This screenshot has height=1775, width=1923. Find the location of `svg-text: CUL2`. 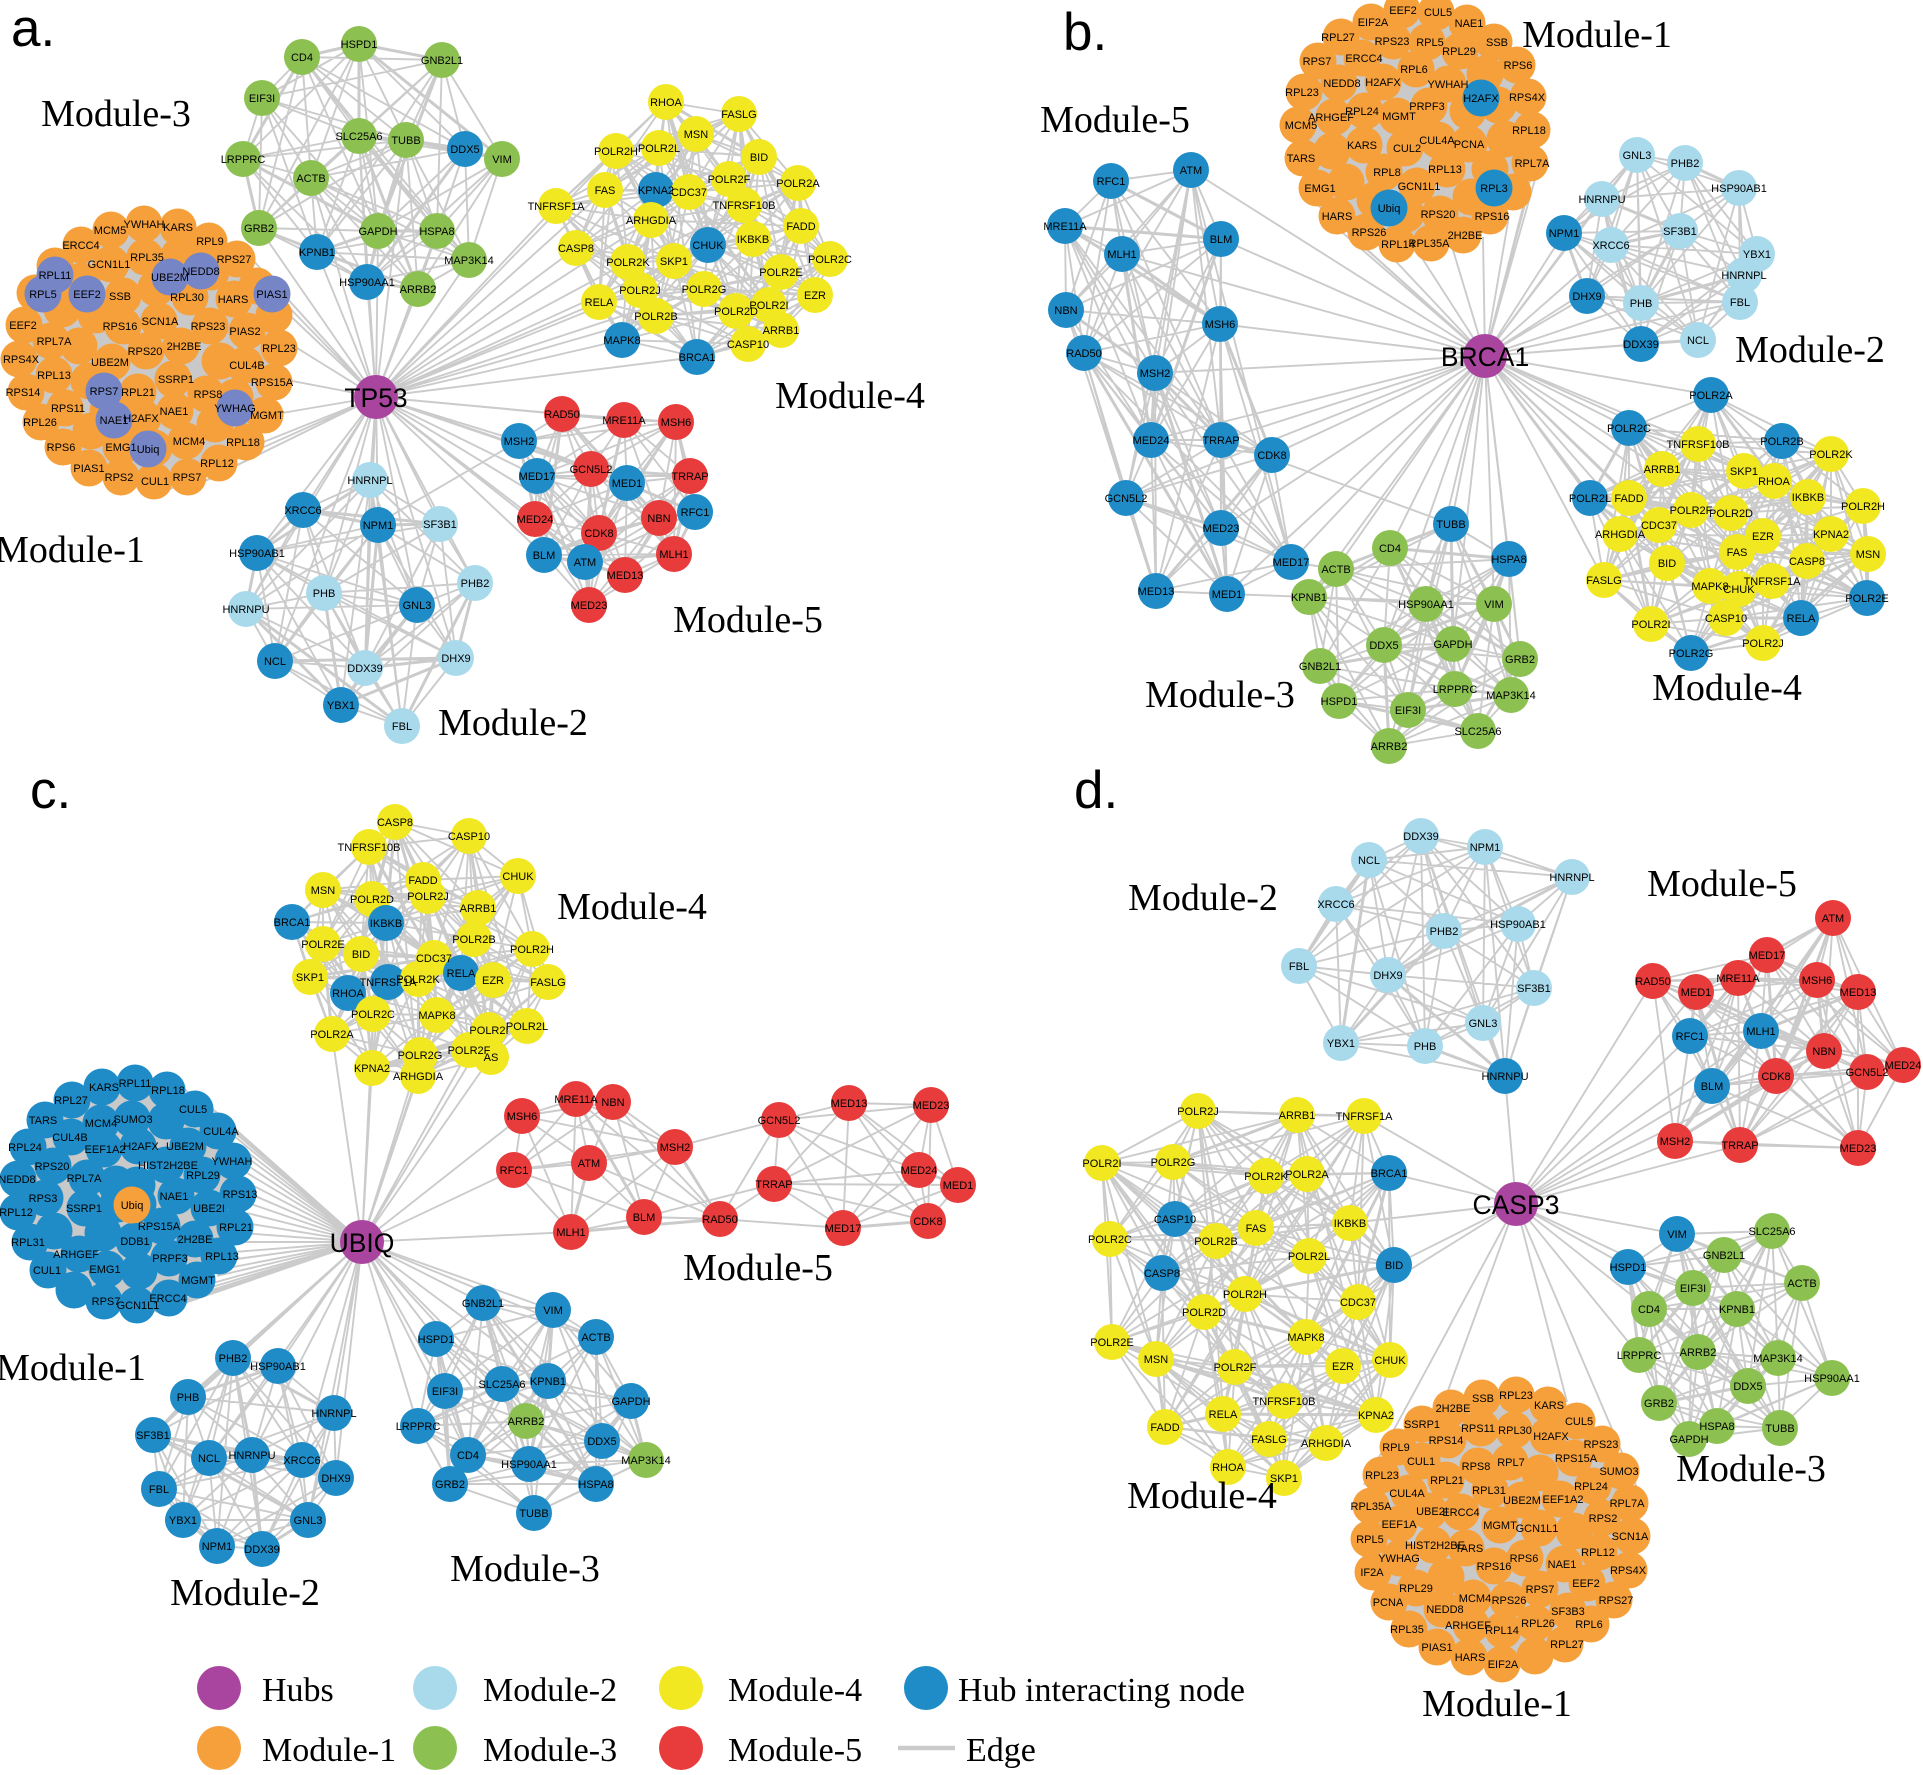

svg-text: CUL2 is located at coordinates (1407, 149).